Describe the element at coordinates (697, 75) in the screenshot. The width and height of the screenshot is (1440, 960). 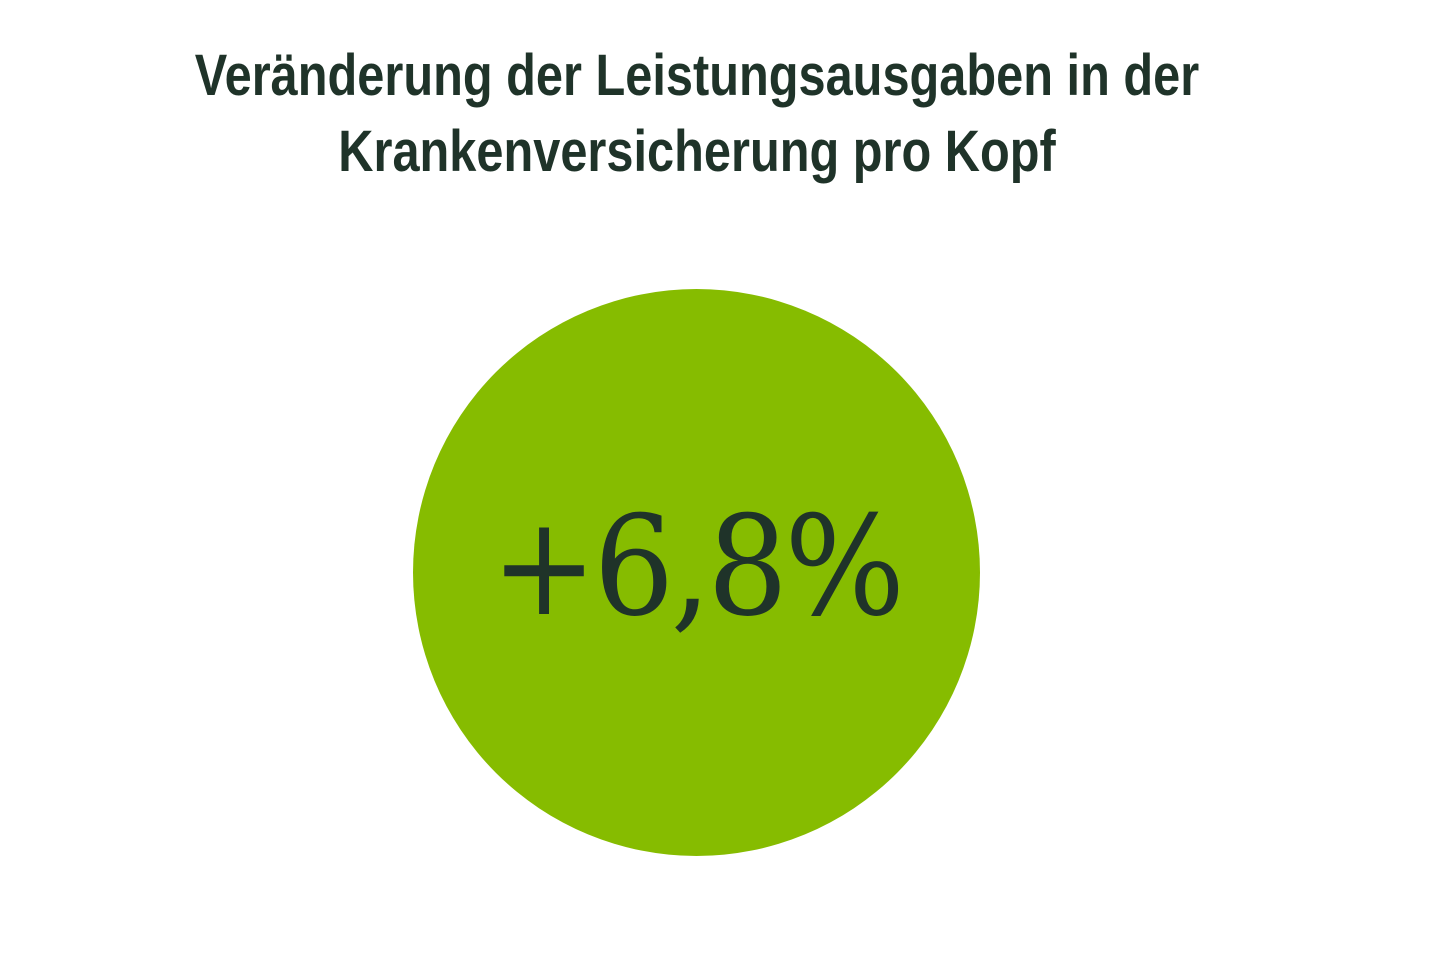
I see `title-line-1: Veränderung der Leistungsausgaben in der` at that location.